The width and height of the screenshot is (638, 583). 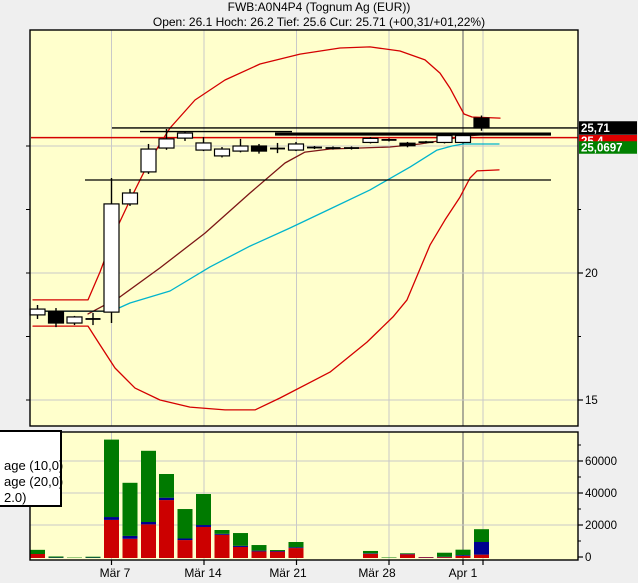 What do you see at coordinates (463, 573) in the screenshot?
I see `date-tick-label: Apr 1` at bounding box center [463, 573].